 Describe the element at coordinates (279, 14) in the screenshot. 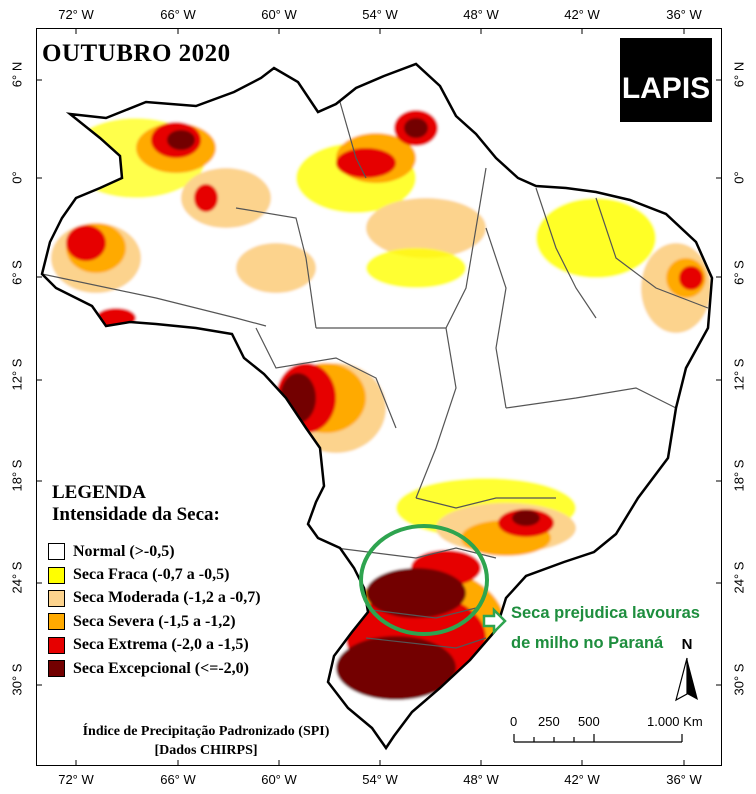

I see `longitude-label-top: 60° W` at that location.